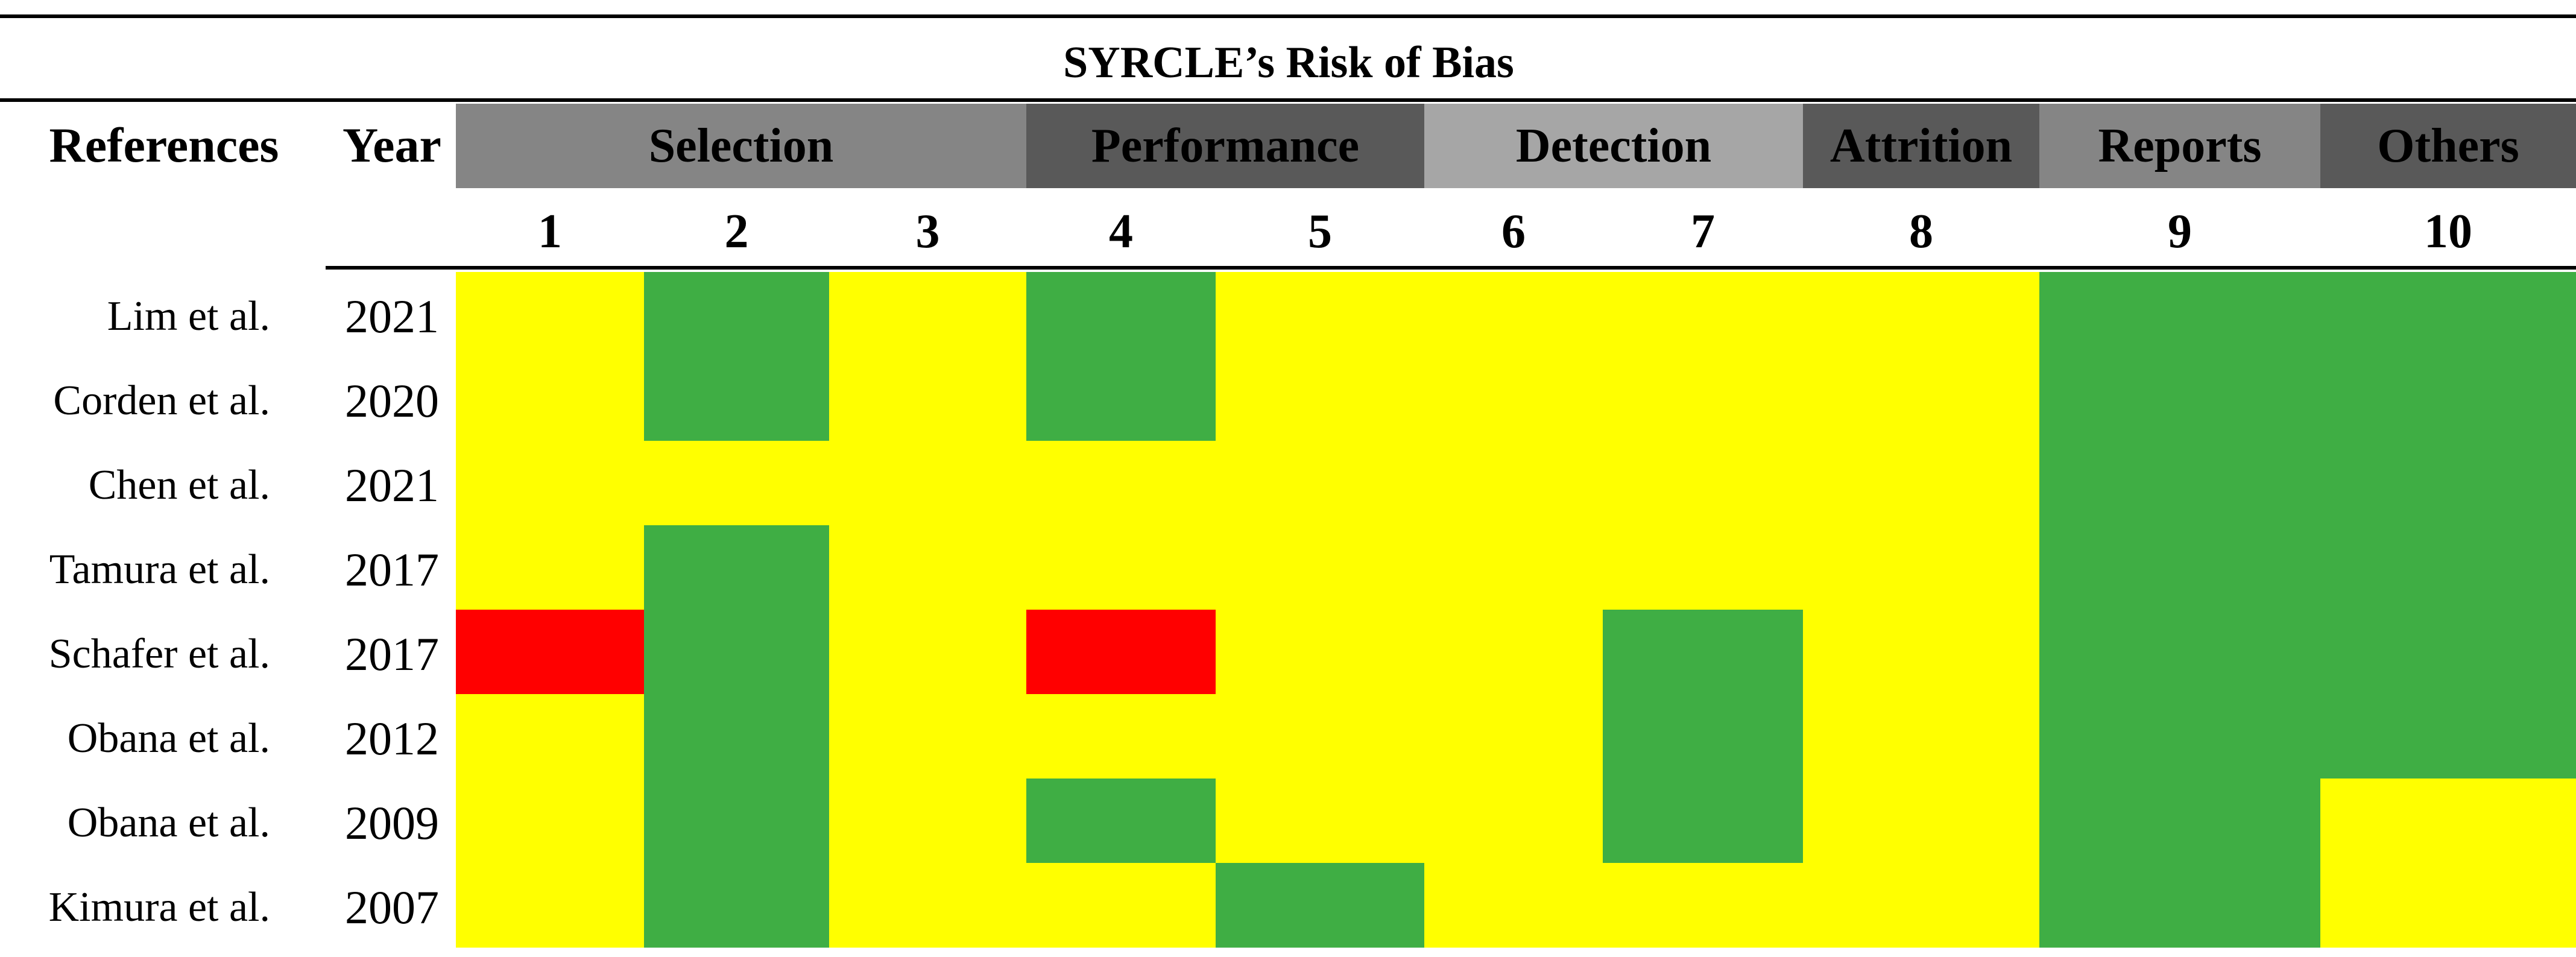  What do you see at coordinates (1321, 398) in the screenshot?
I see `cell-row2-item5` at bounding box center [1321, 398].